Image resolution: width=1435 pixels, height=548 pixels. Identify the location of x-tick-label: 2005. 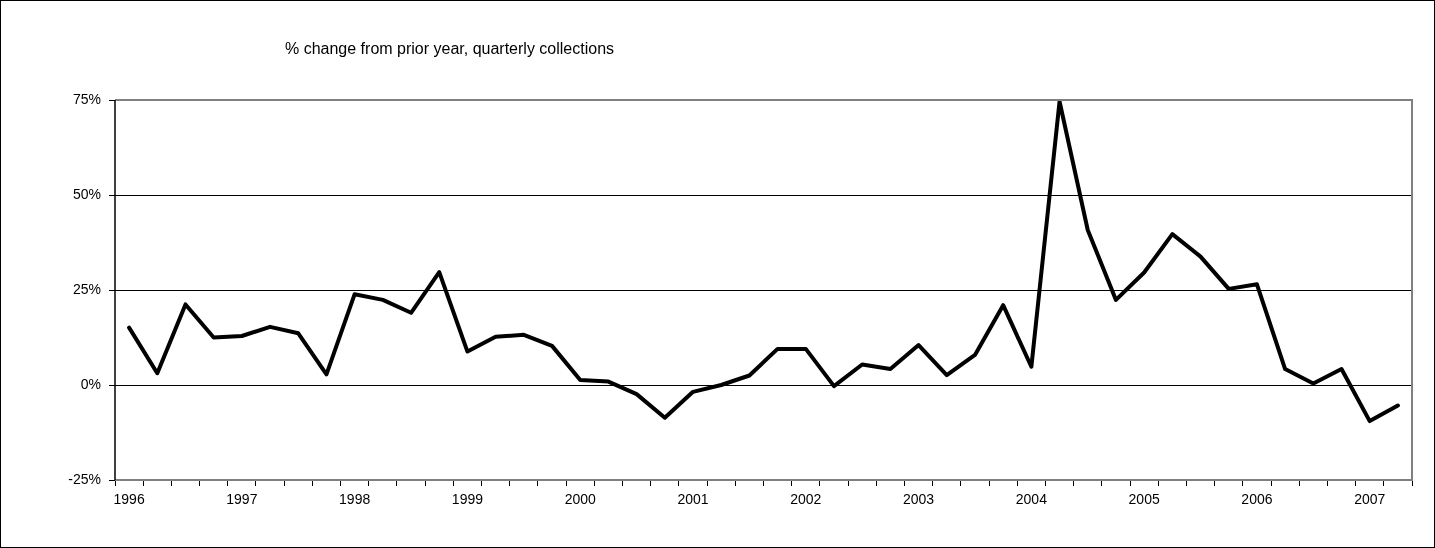
(1144, 499).